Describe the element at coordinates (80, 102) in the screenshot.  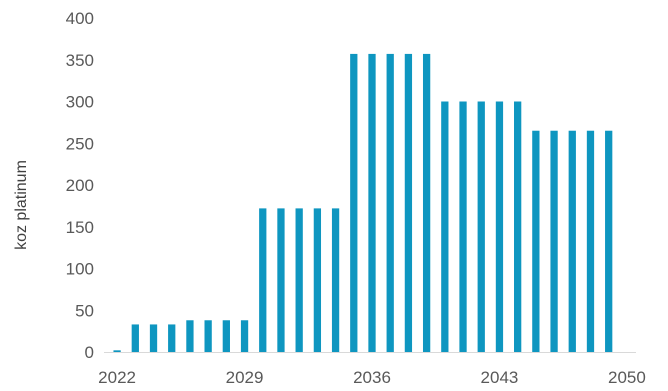
I see `y-tick-label-300: 300` at that location.